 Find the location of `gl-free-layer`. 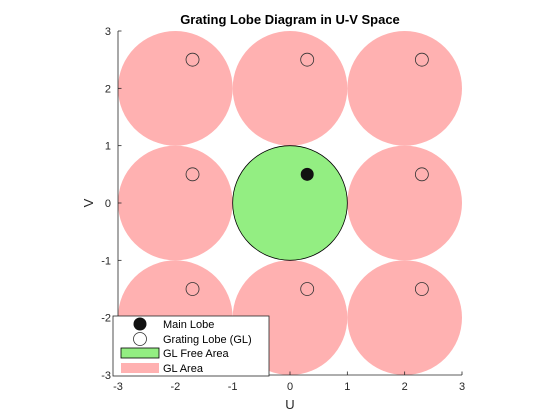

gl-free-layer is located at coordinates (290, 203).